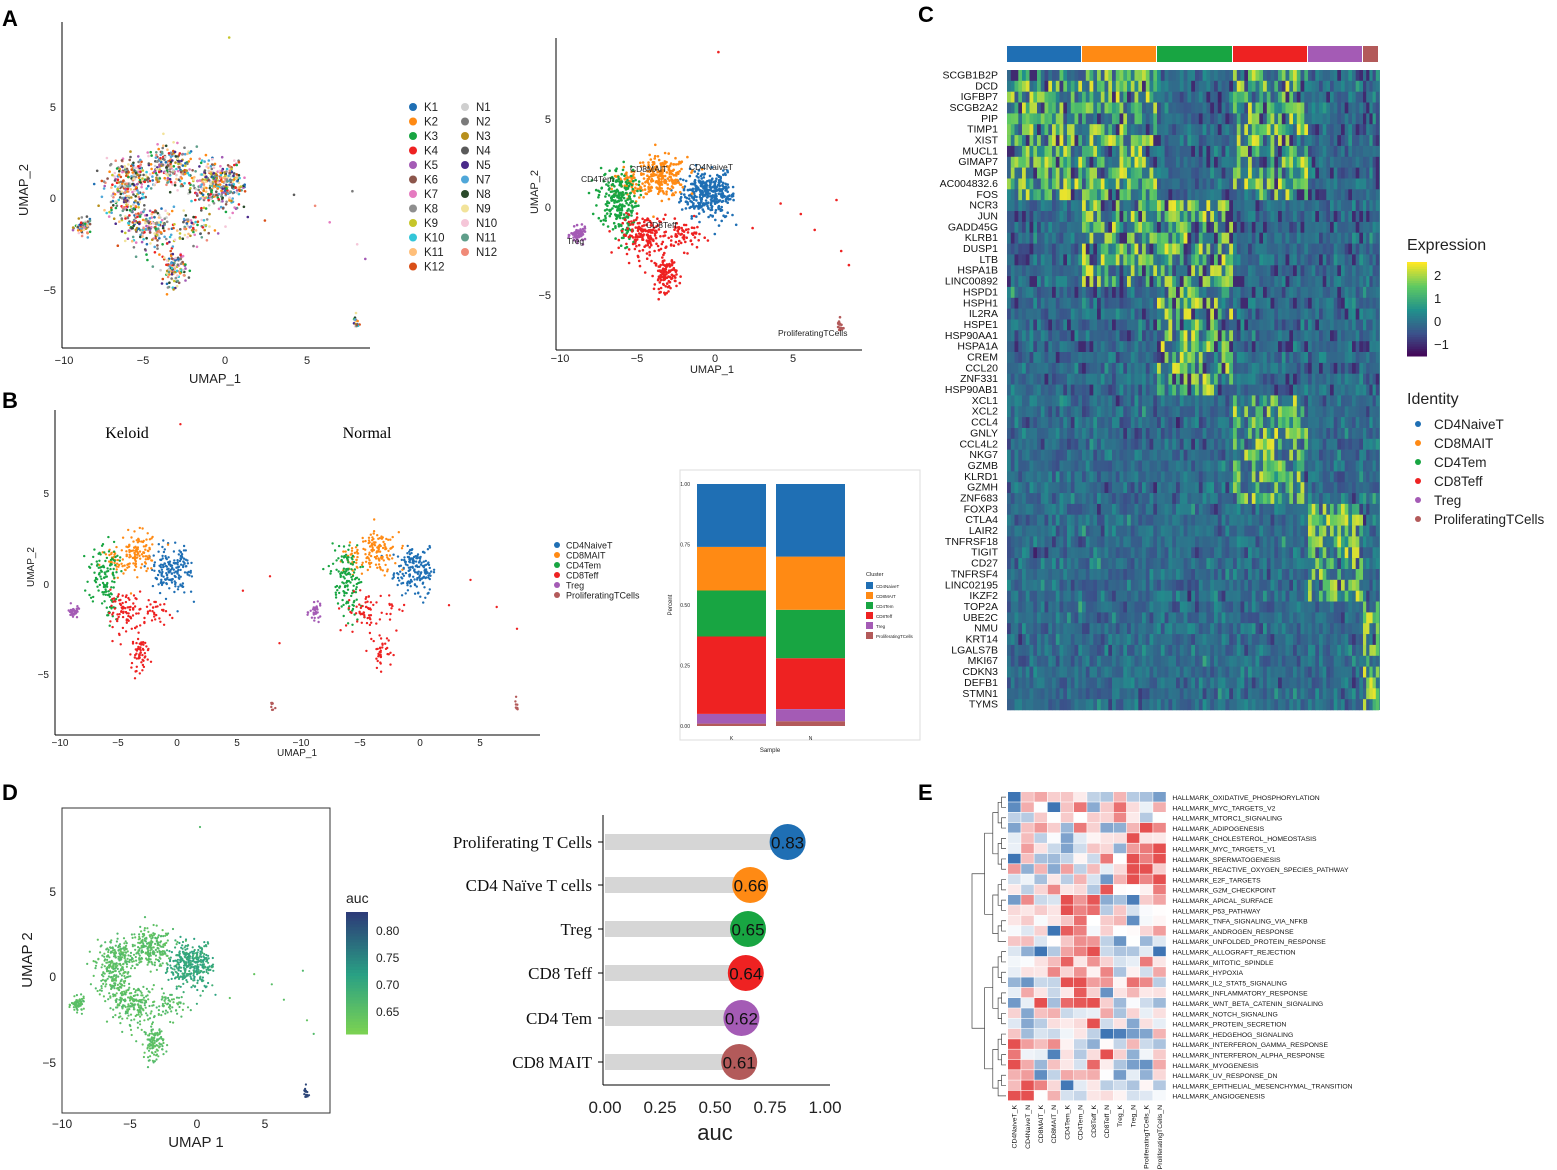 The width and height of the screenshot is (1557, 1170). What do you see at coordinates (881, 626) in the screenshot?
I see `legend-label: Treg` at bounding box center [881, 626].